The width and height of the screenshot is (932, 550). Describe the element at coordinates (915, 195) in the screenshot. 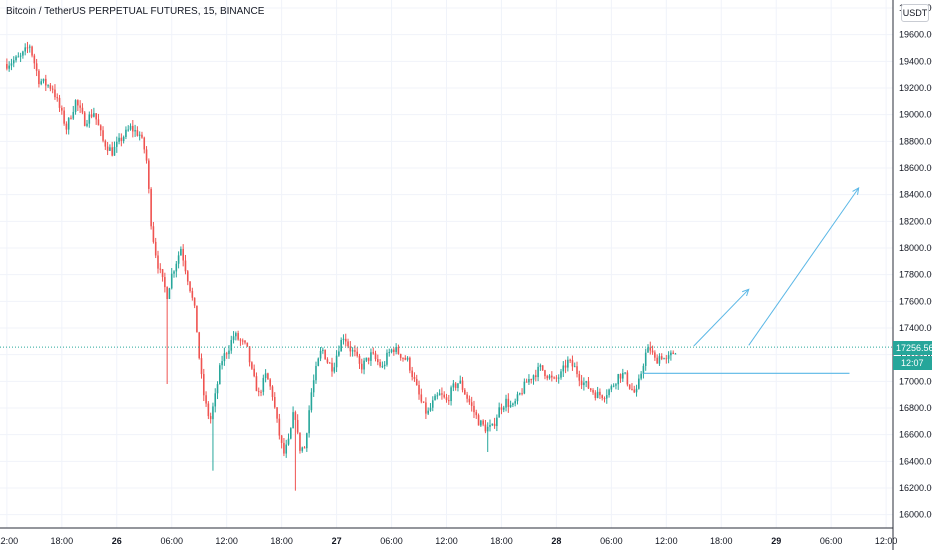

I see `y-tick-label: 18400.00` at that location.